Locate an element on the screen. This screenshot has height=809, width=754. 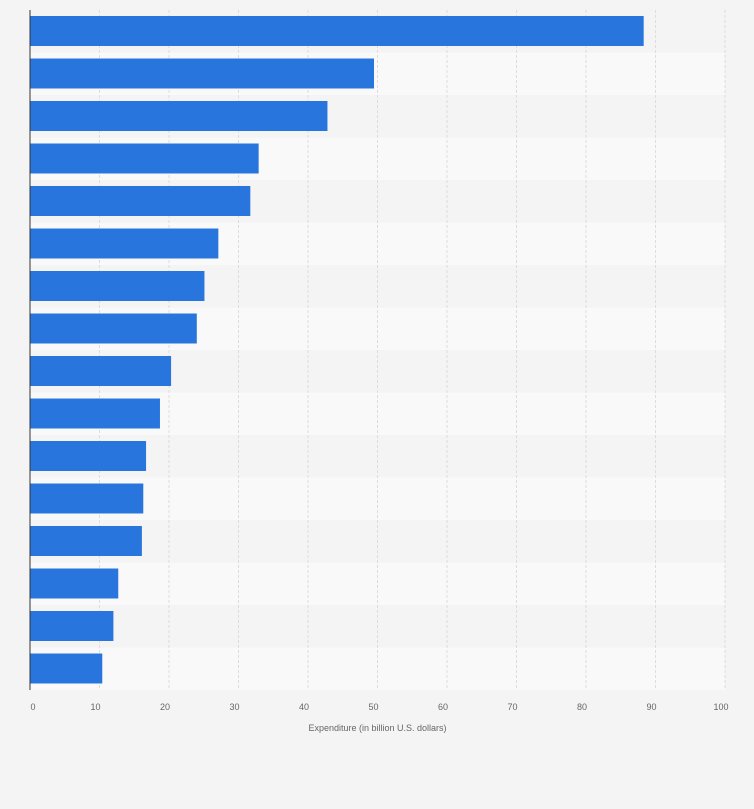
x-tick-label: 30 is located at coordinates (234, 707).